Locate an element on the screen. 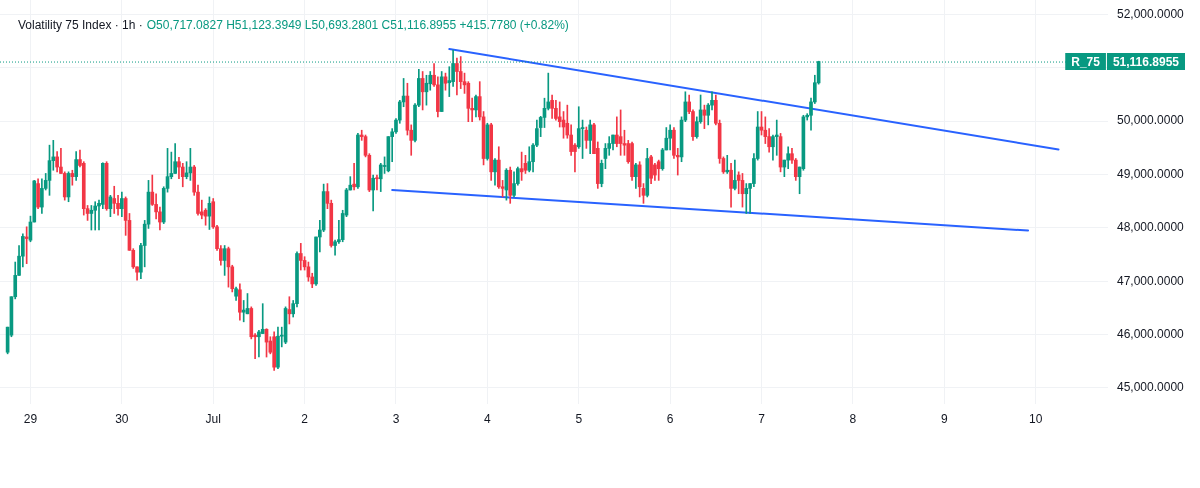  x-tick-label: 6 is located at coordinates (670, 418).